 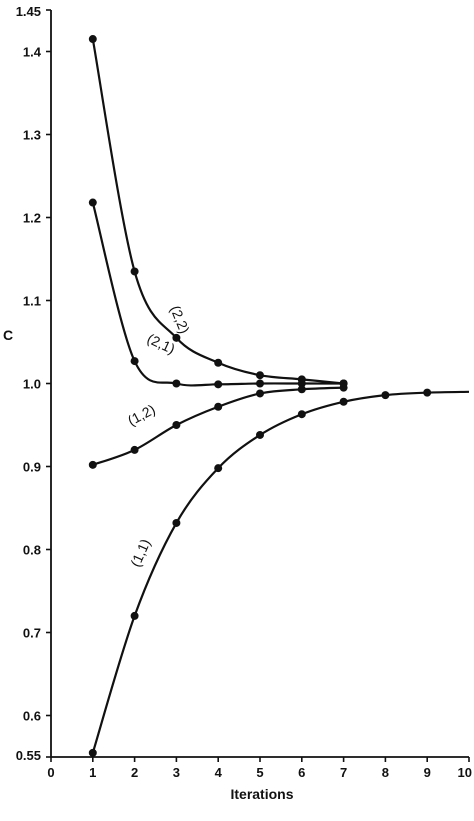 What do you see at coordinates (28, 755) in the screenshot?
I see `y-tick-label: 0.55` at bounding box center [28, 755].